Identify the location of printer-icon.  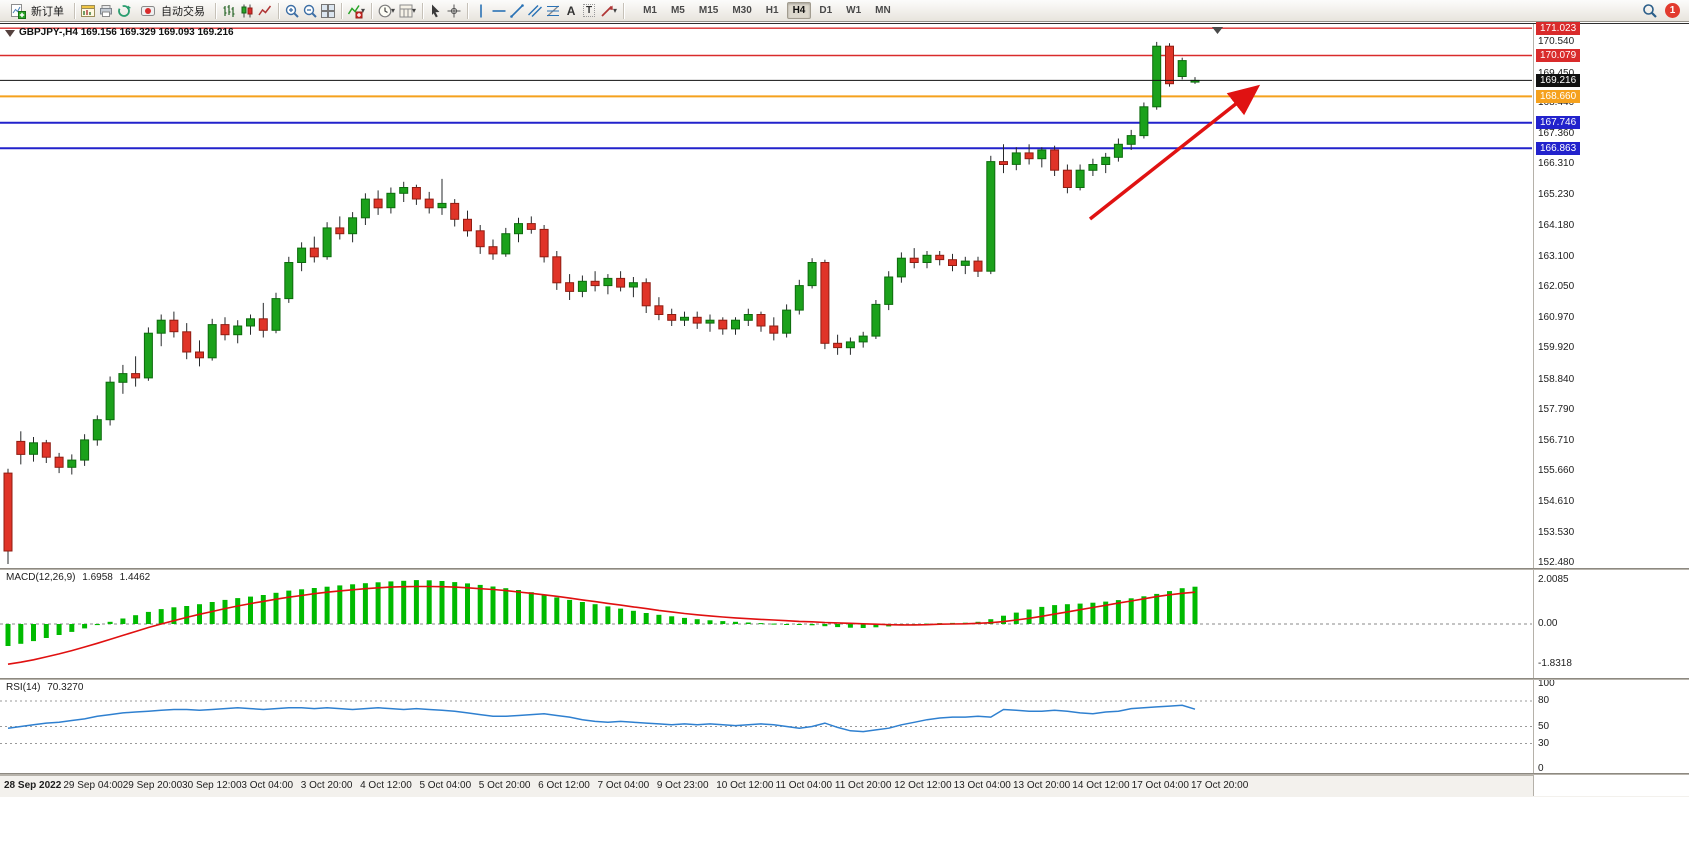
(106, 11).